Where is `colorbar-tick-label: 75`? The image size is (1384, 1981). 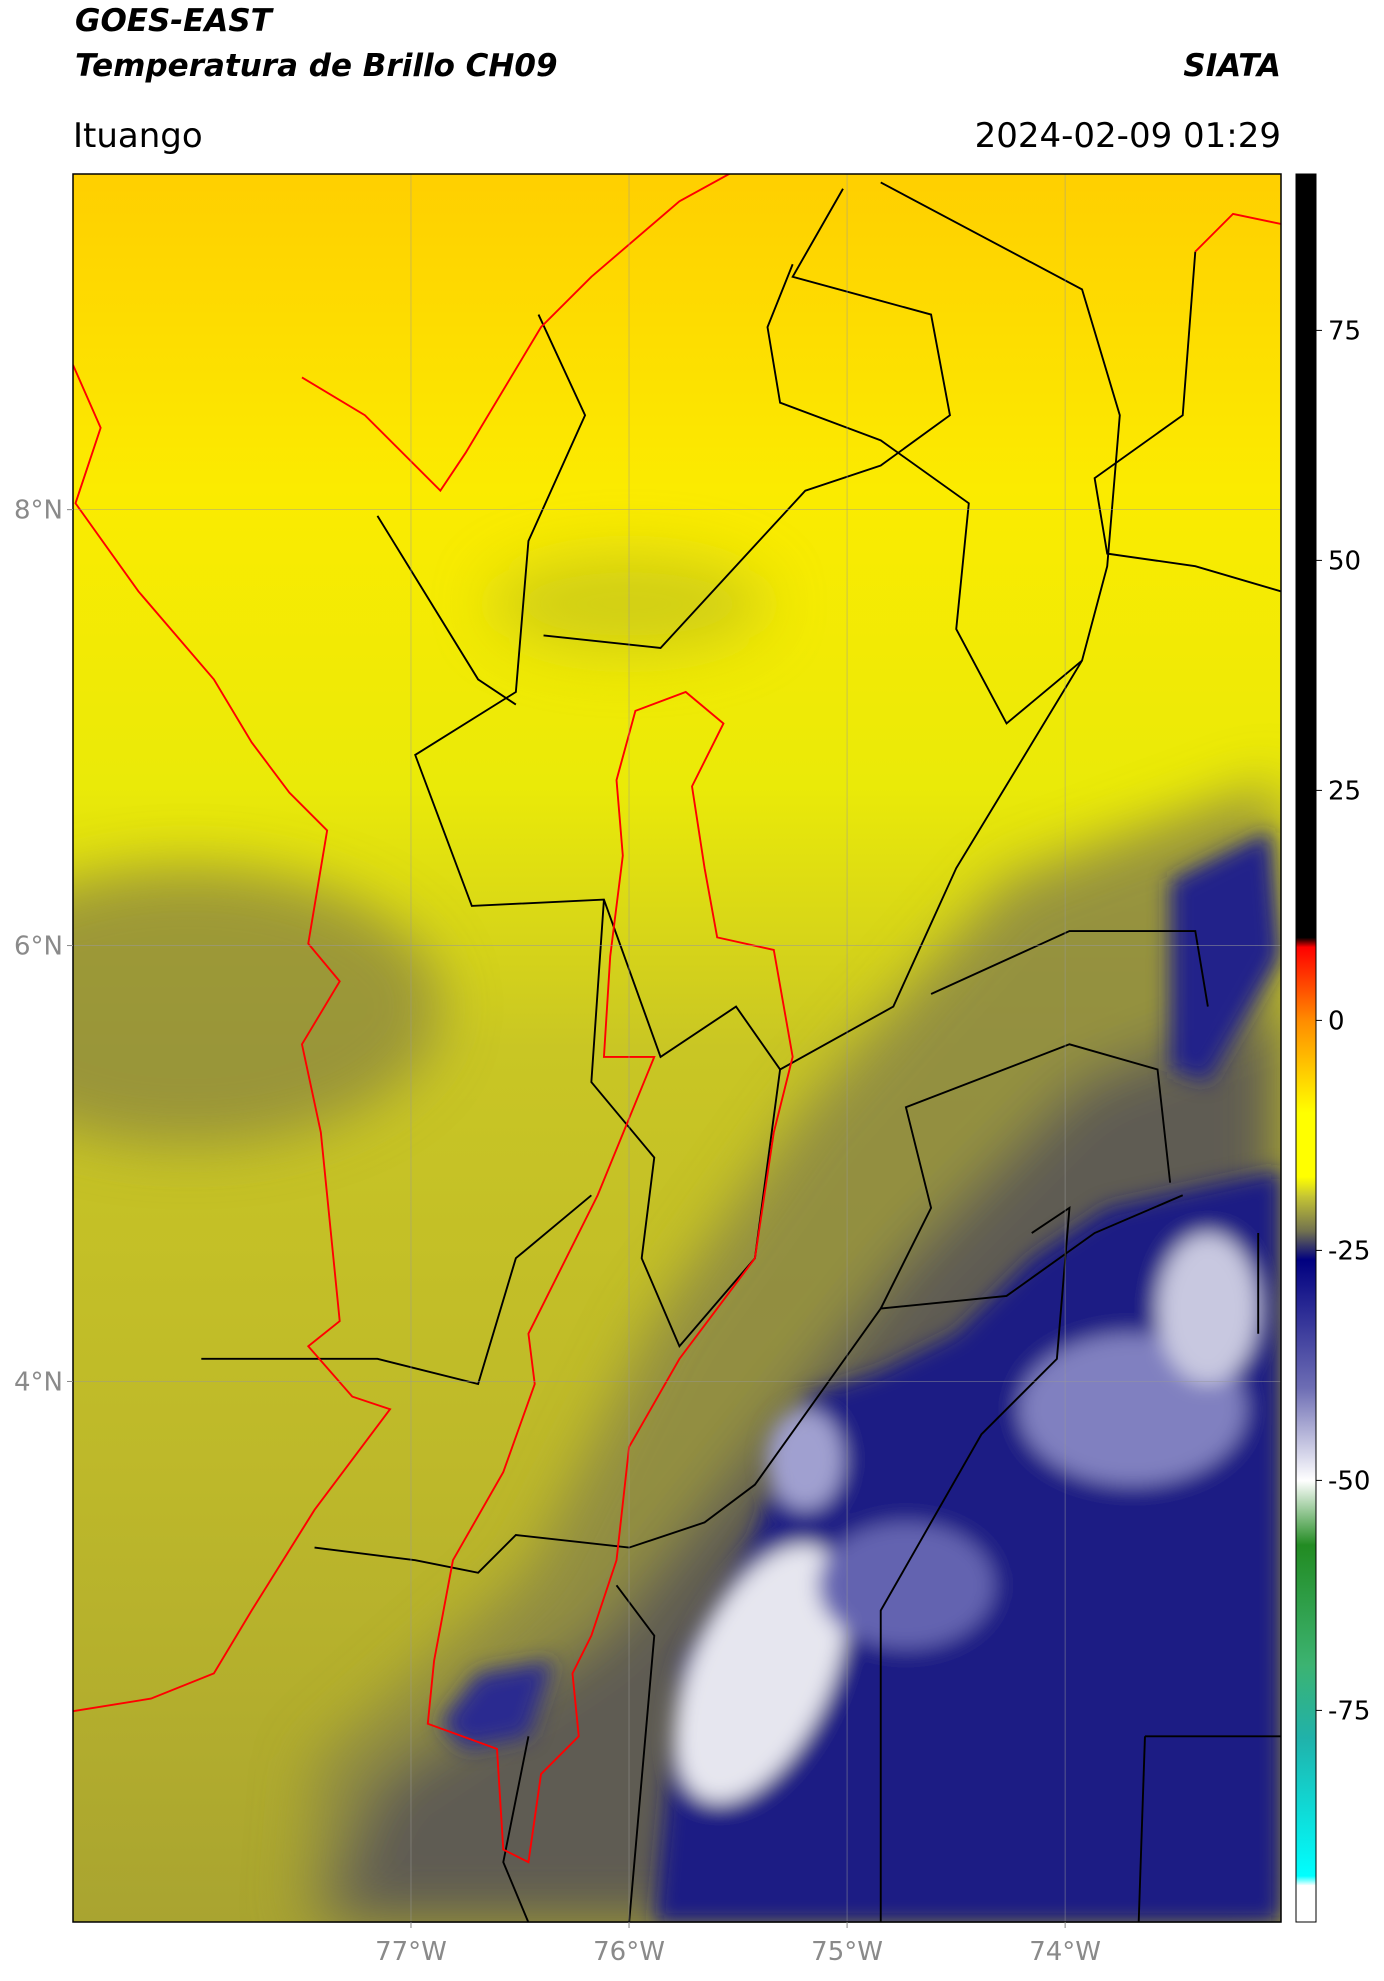
colorbar-tick-label: 75 is located at coordinates (1344, 331).